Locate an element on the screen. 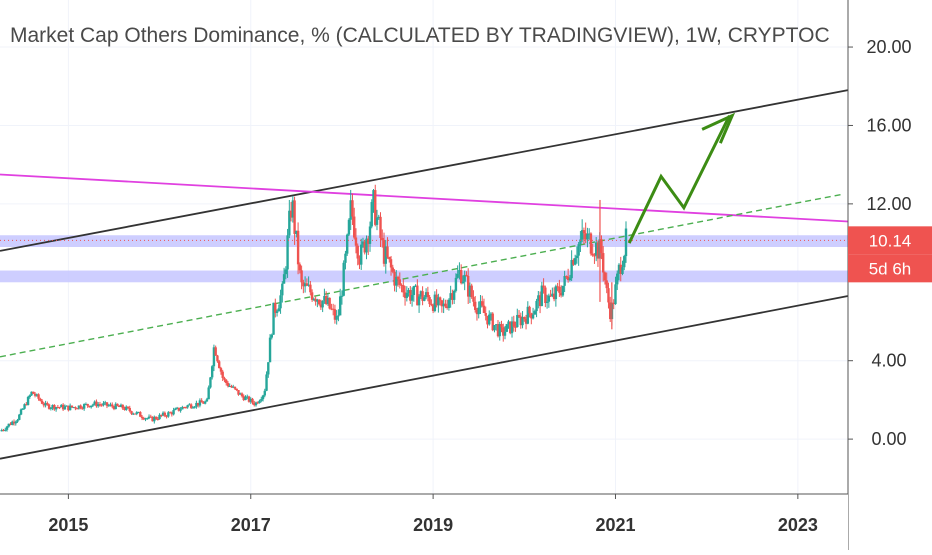  y-tick-label: 0.00 is located at coordinates (888, 439).